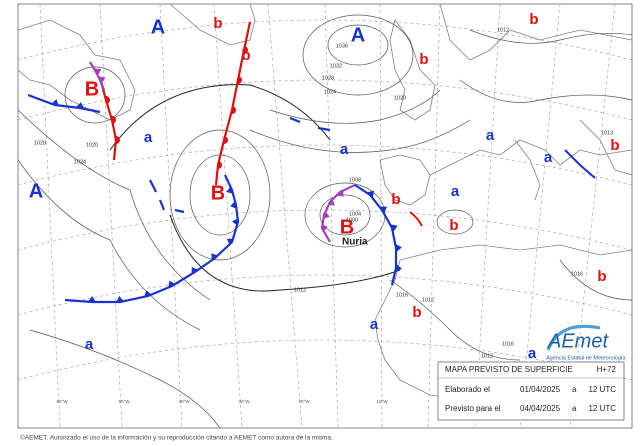  Describe the element at coordinates (467, 389) in the screenshot. I see `info-label: Elaborado el` at that location.